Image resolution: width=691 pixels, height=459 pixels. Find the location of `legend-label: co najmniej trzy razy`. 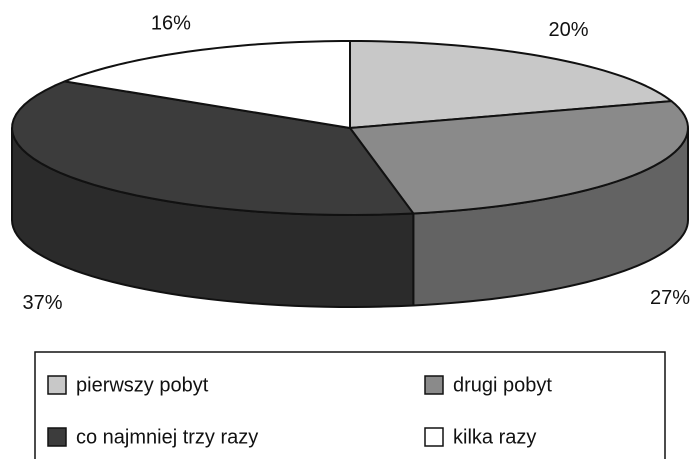

legend-label: co najmniej trzy razy is located at coordinates (167, 437).